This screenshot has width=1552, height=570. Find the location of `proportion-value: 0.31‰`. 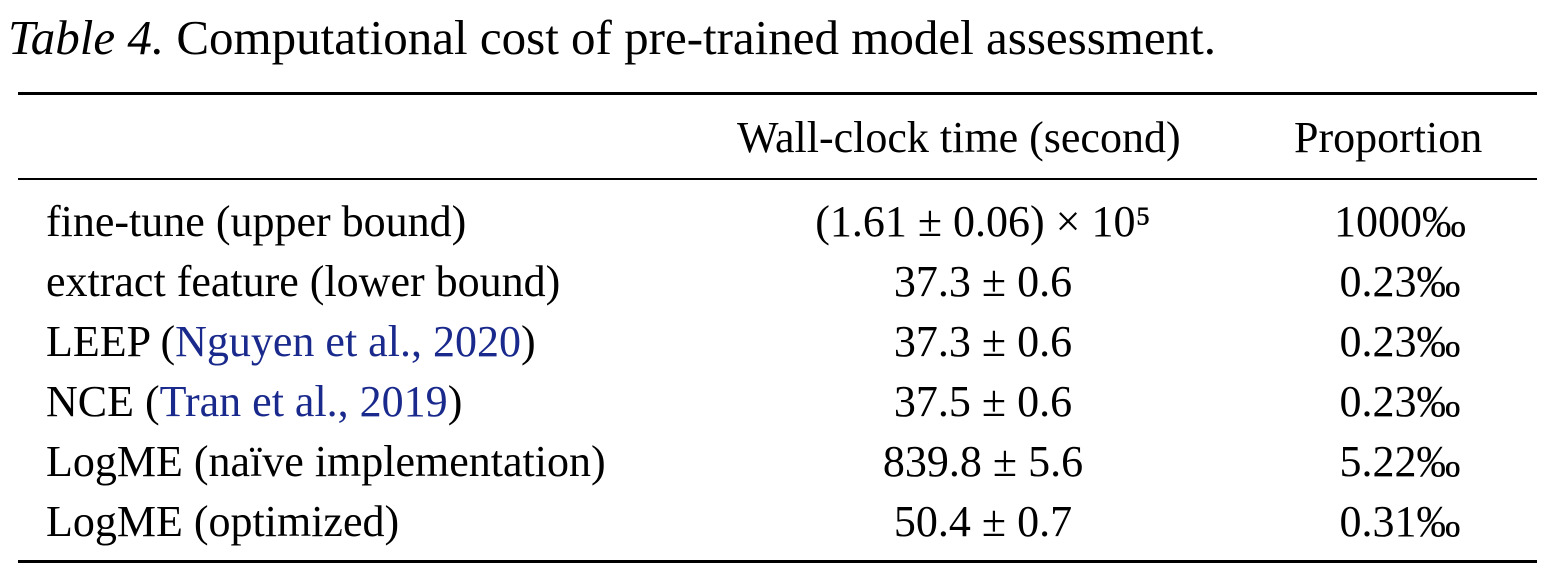

proportion-value: 0.31‰ is located at coordinates (1400, 521).